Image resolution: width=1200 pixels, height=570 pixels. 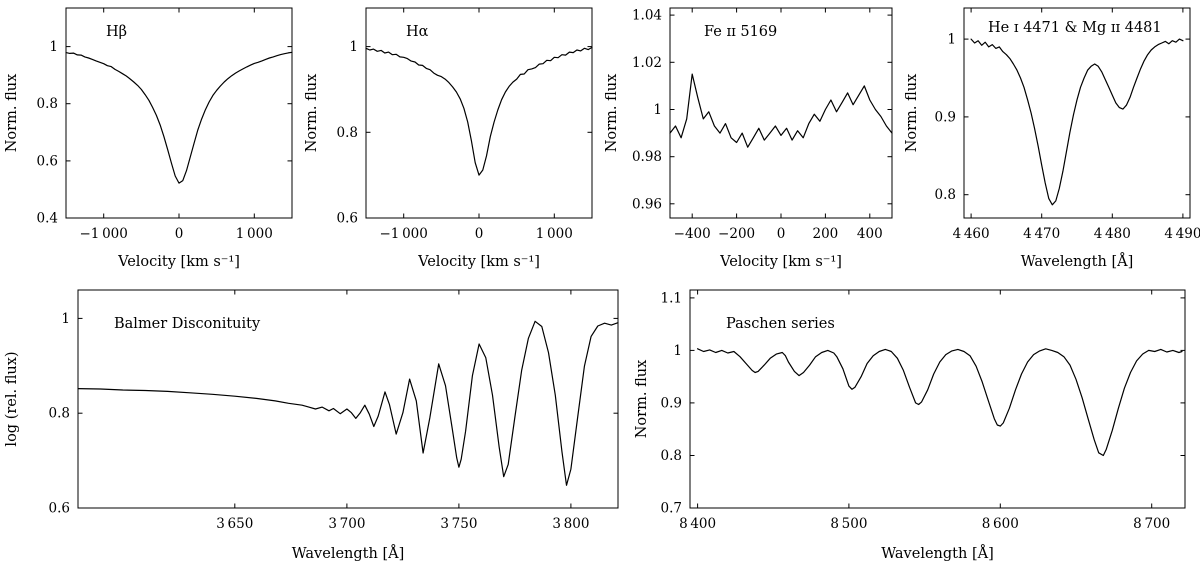 What do you see at coordinates (1182, 234) in the screenshot?
I see `x-tick-label: 4 490` at bounding box center [1182, 234].